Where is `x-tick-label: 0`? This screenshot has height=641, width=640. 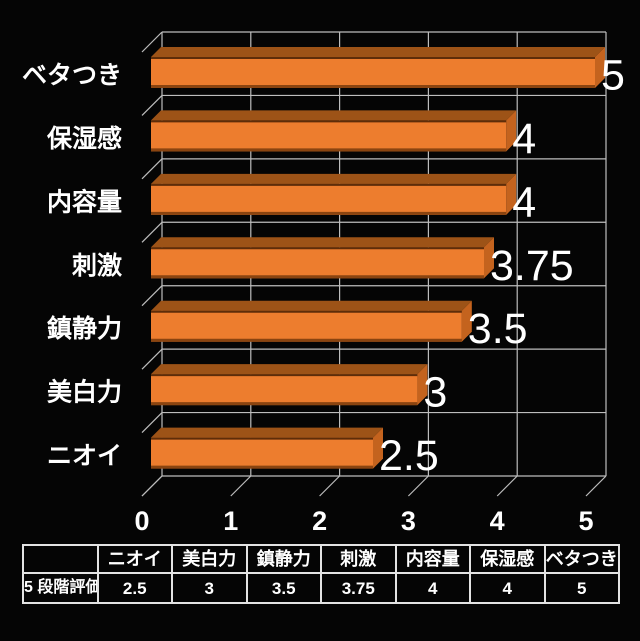 x-tick-label: 0 is located at coordinates (141, 521).